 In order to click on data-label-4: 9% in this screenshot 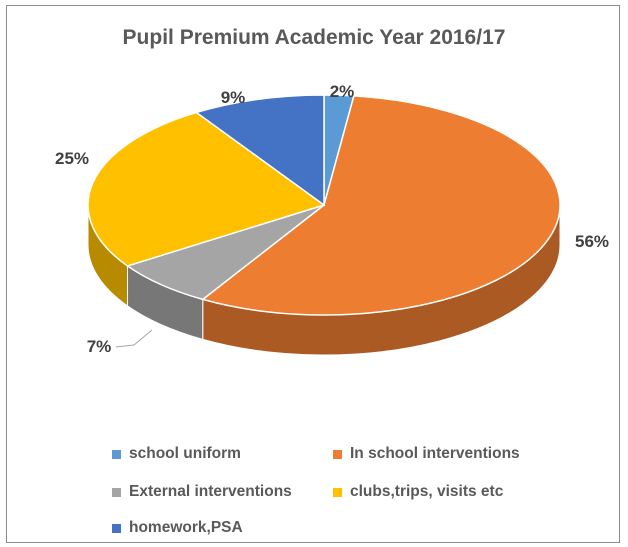, I will do `click(233, 97)`.